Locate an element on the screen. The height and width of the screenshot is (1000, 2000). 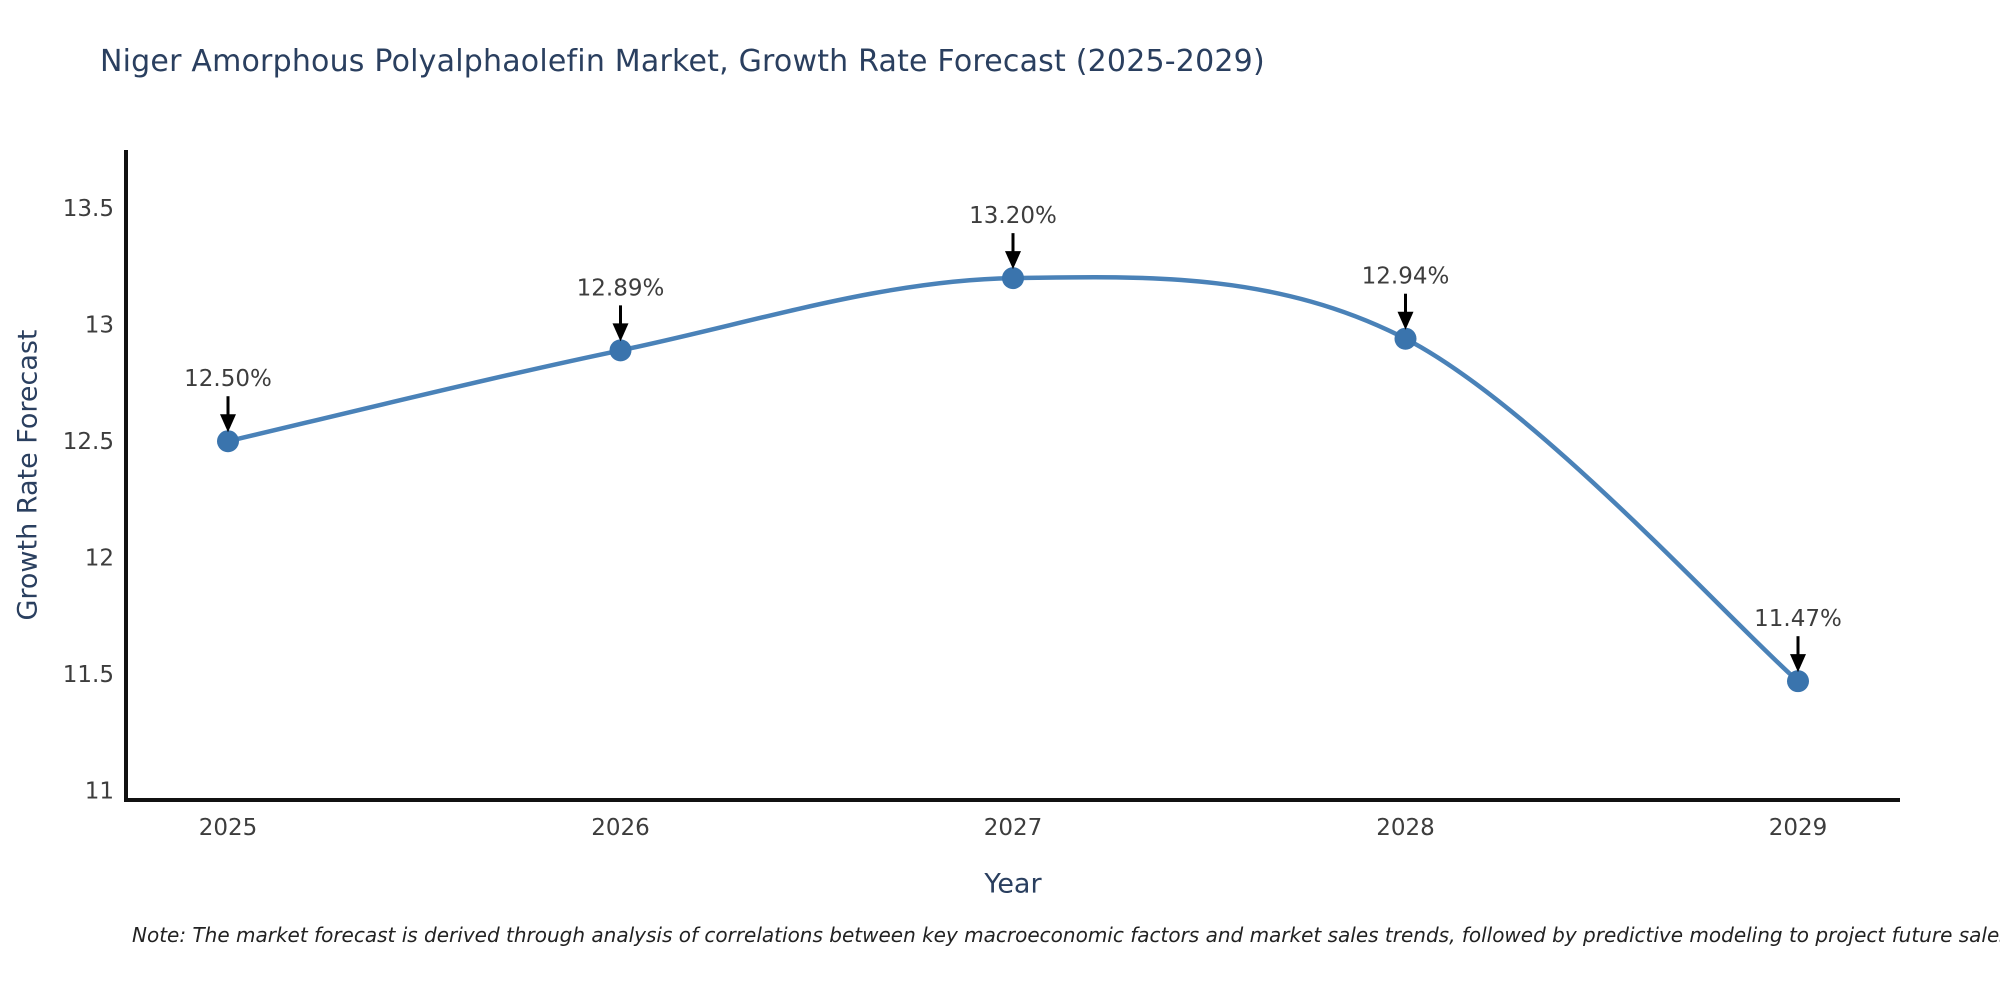
x-axis-title: Year is located at coordinates (1013, 884).